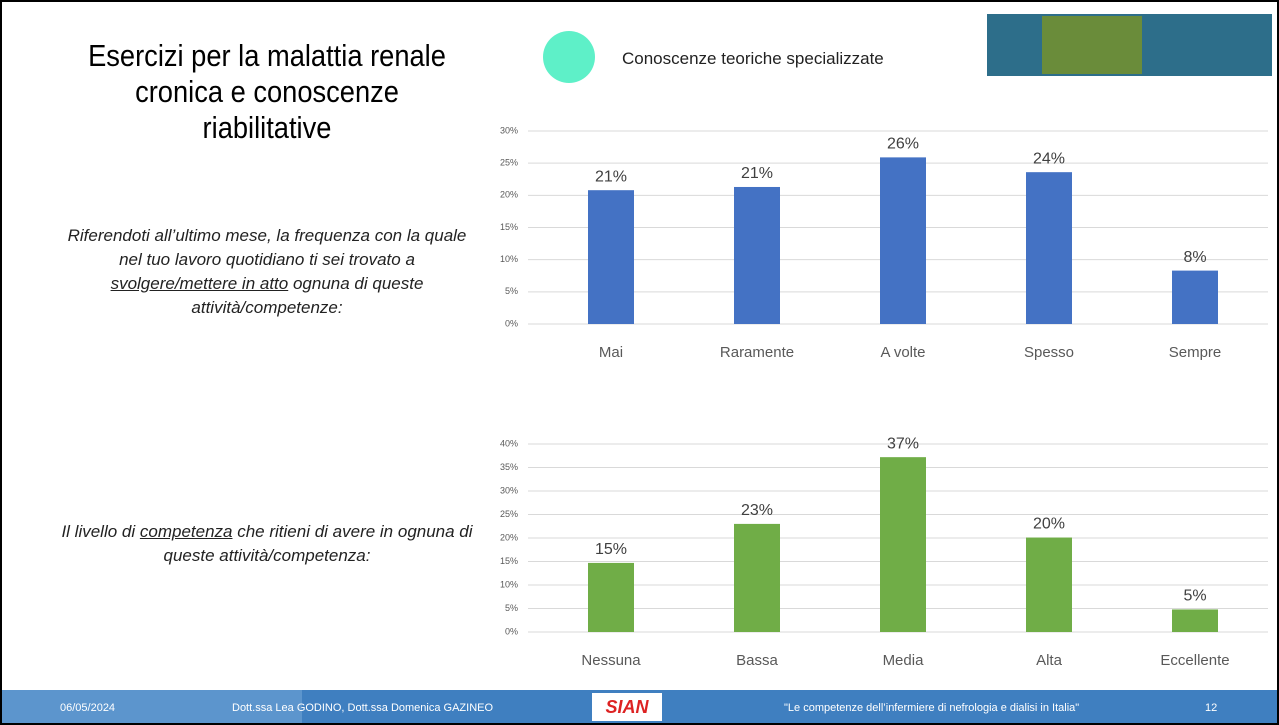  Describe the element at coordinates (611, 549) in the screenshot. I see `value-label: 15%` at that location.